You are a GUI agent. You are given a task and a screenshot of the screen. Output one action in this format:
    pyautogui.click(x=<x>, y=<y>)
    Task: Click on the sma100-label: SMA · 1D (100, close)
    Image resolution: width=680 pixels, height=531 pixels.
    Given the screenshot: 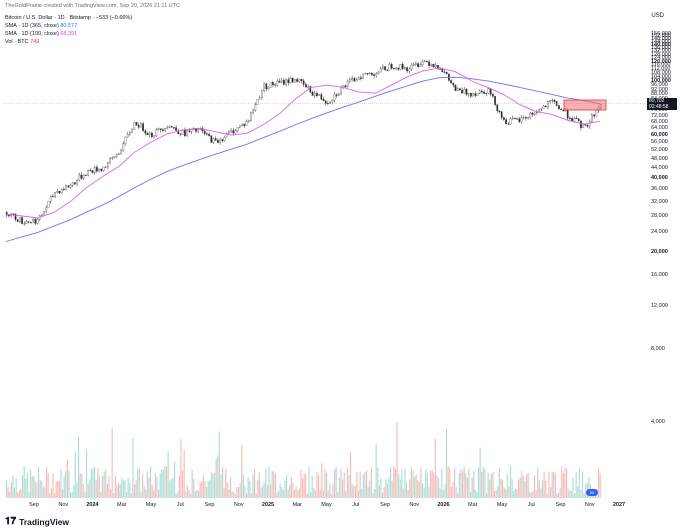 What is the action you would take?
    pyautogui.click(x=32, y=34)
    